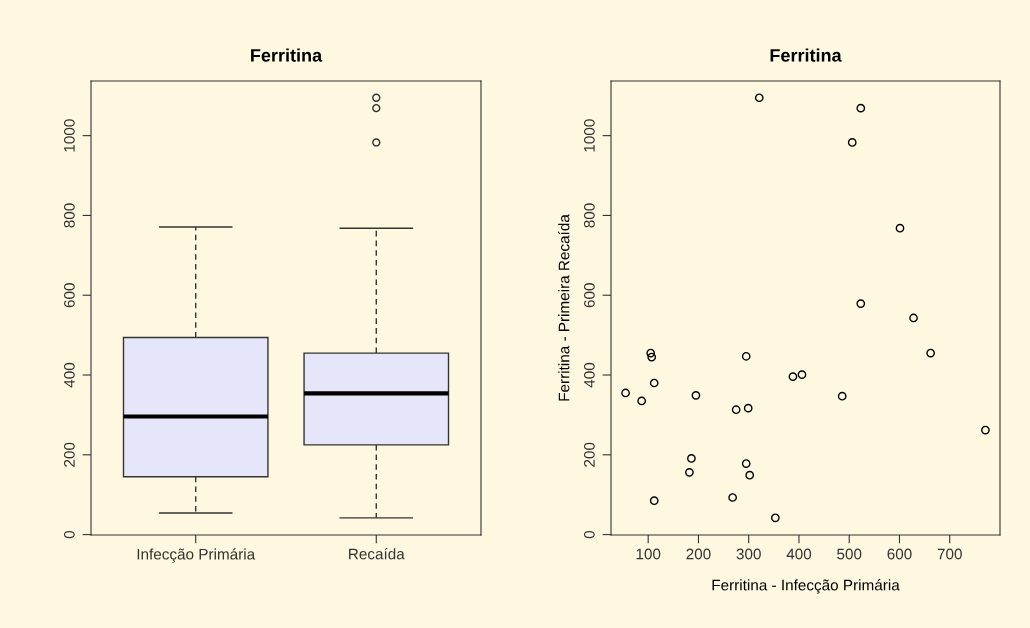 This screenshot has width=1030, height=628. Describe the element at coordinates (849, 554) in the screenshot. I see `x-tick-label: 500` at that location.